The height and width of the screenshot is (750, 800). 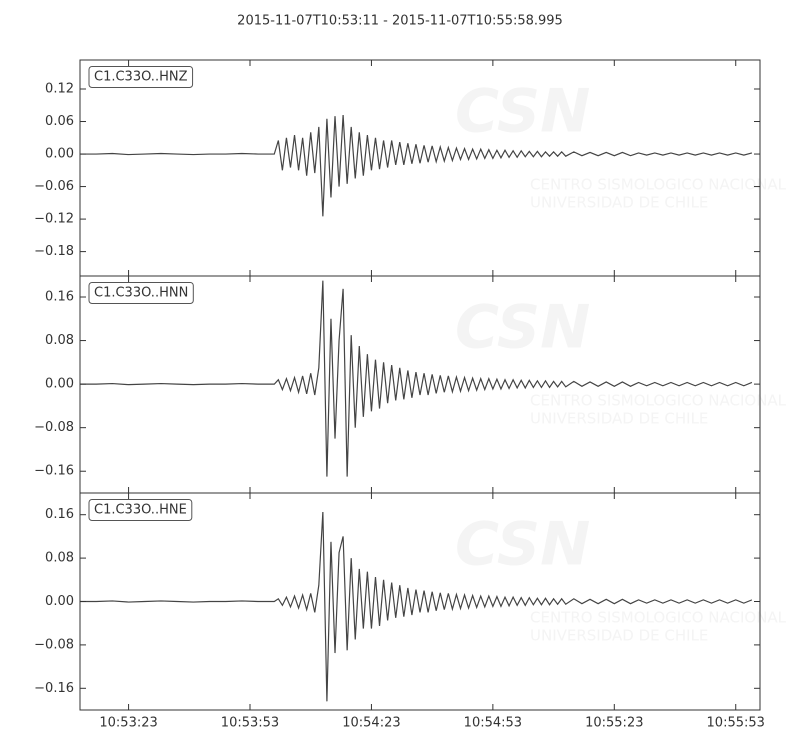 I want to click on x-tick-label: 10:53:53, so click(x=250, y=723).